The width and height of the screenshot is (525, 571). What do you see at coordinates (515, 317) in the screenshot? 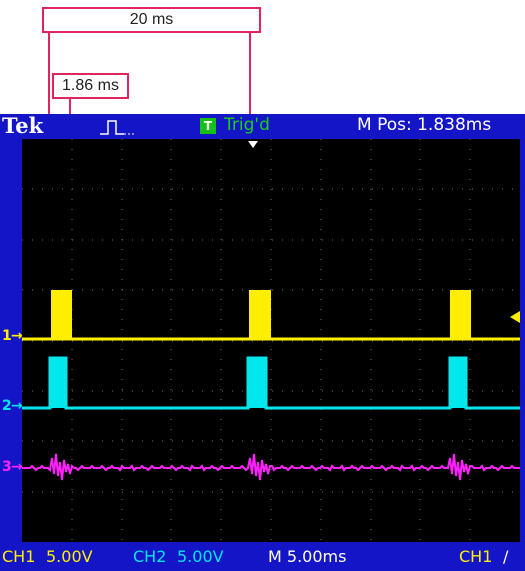
I see `trigger-level-marker` at bounding box center [515, 317].